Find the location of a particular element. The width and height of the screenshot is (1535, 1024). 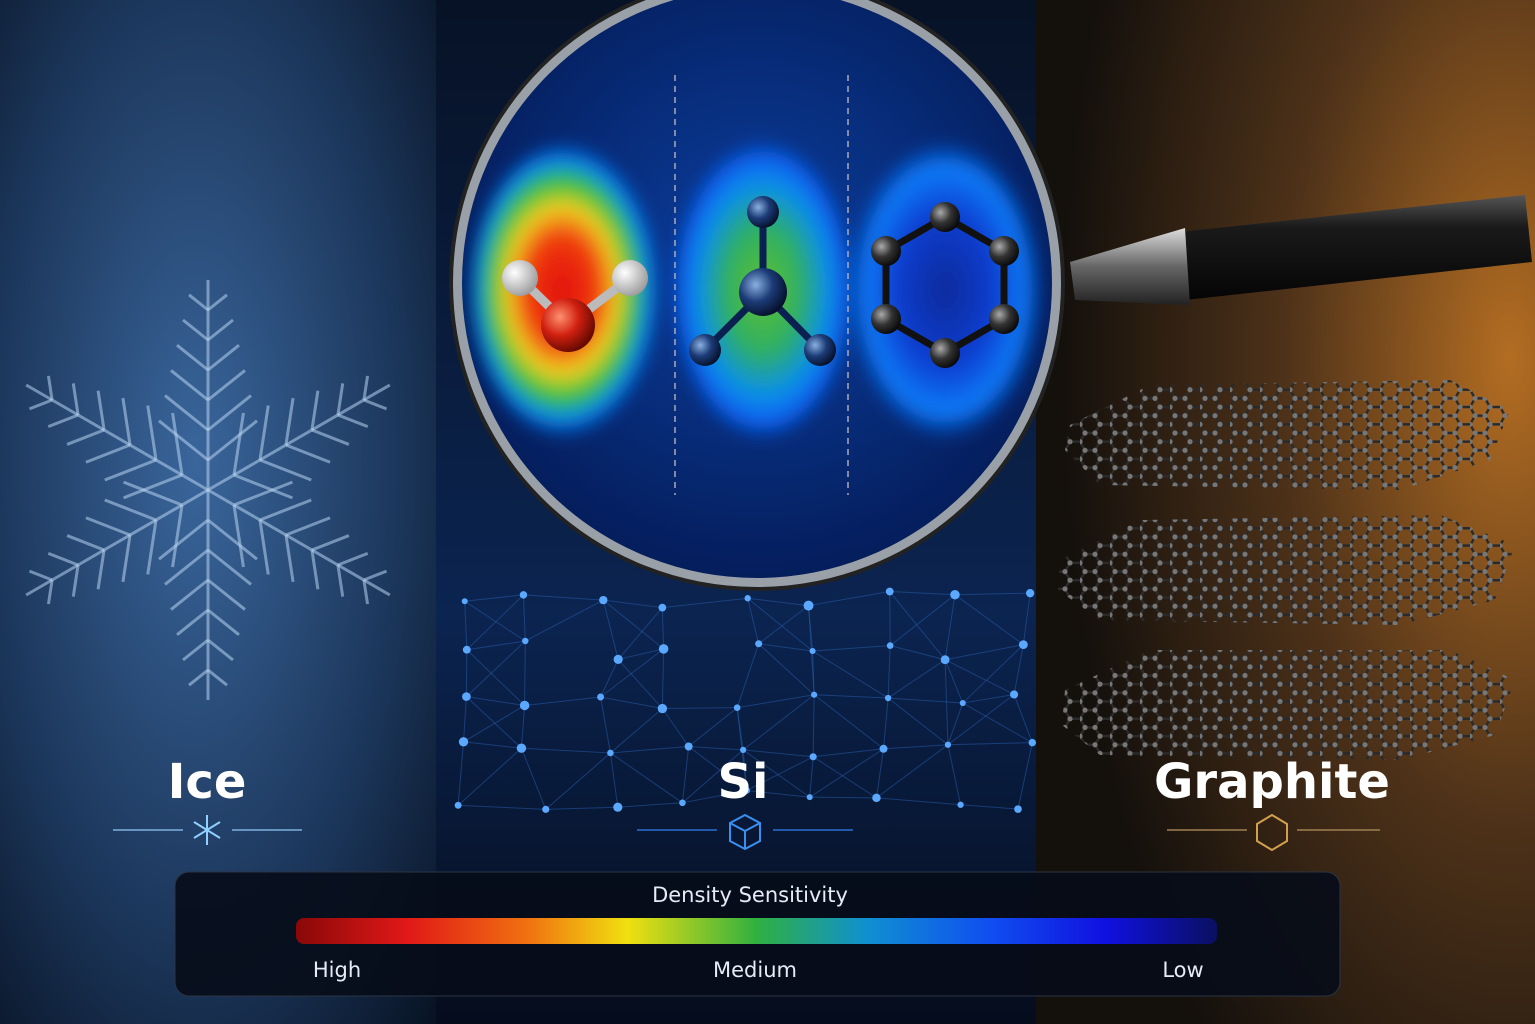

legend-label: High is located at coordinates (337, 970).